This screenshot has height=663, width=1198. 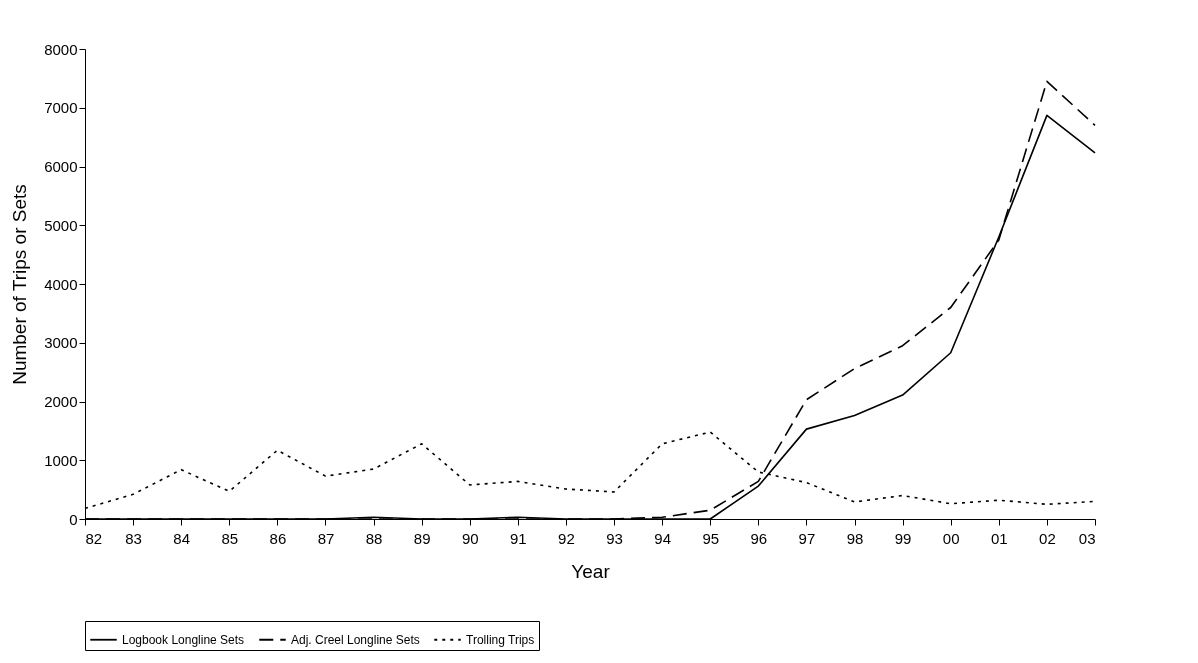 What do you see at coordinates (355, 639) in the screenshot?
I see `legend-label: Adj. Creel Longline Sets` at bounding box center [355, 639].